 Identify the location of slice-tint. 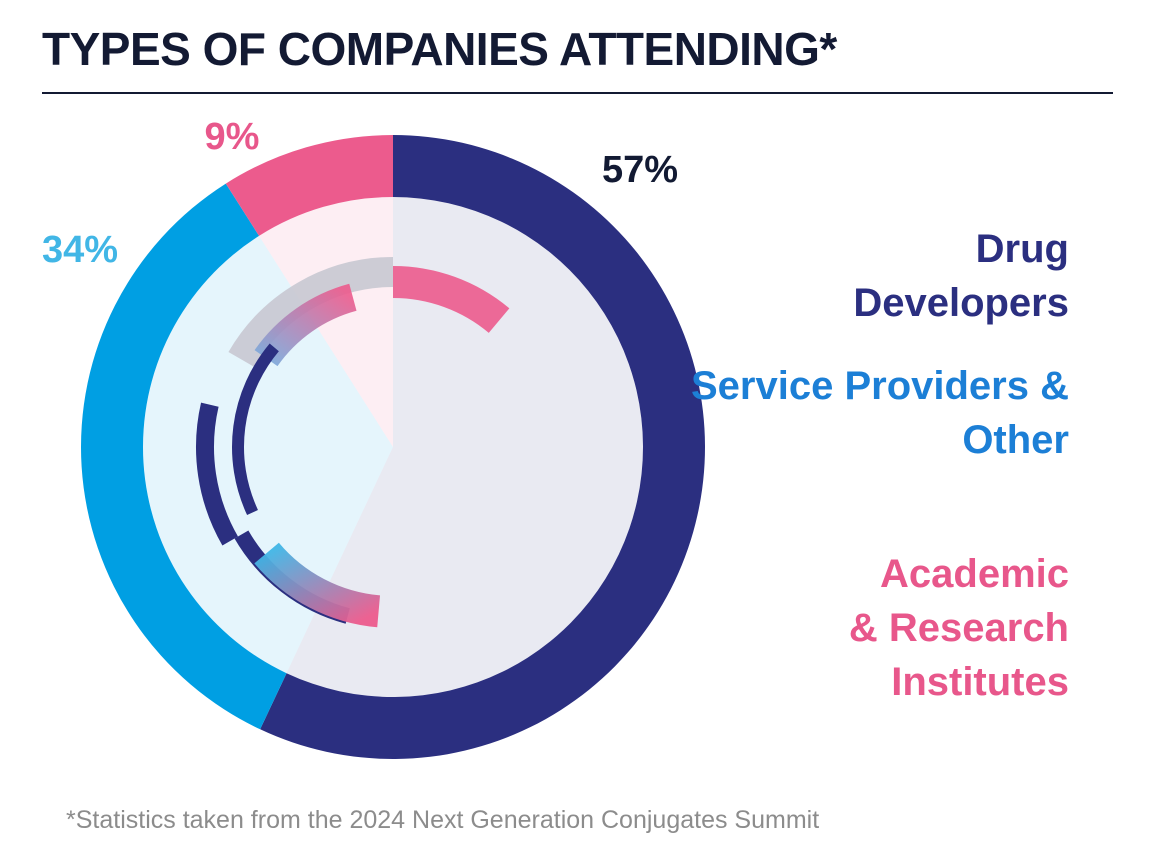
(268, 454).